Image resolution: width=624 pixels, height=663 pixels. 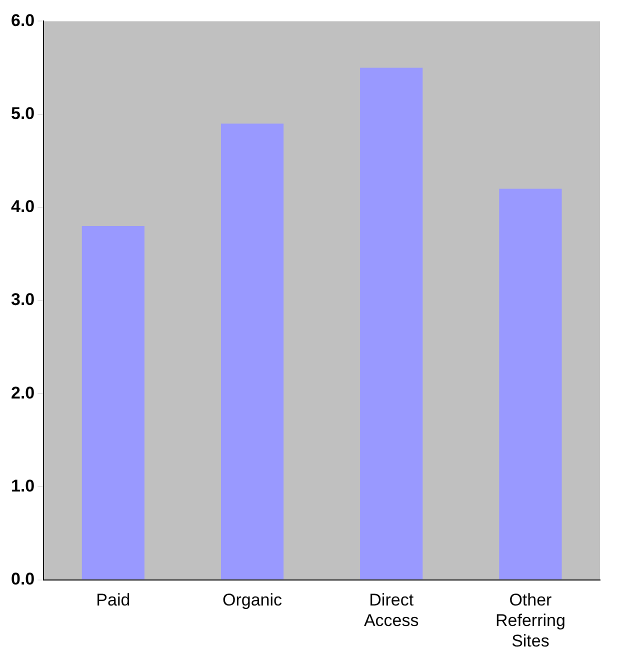 What do you see at coordinates (113, 600) in the screenshot?
I see `x-tick-label: Paid` at bounding box center [113, 600].